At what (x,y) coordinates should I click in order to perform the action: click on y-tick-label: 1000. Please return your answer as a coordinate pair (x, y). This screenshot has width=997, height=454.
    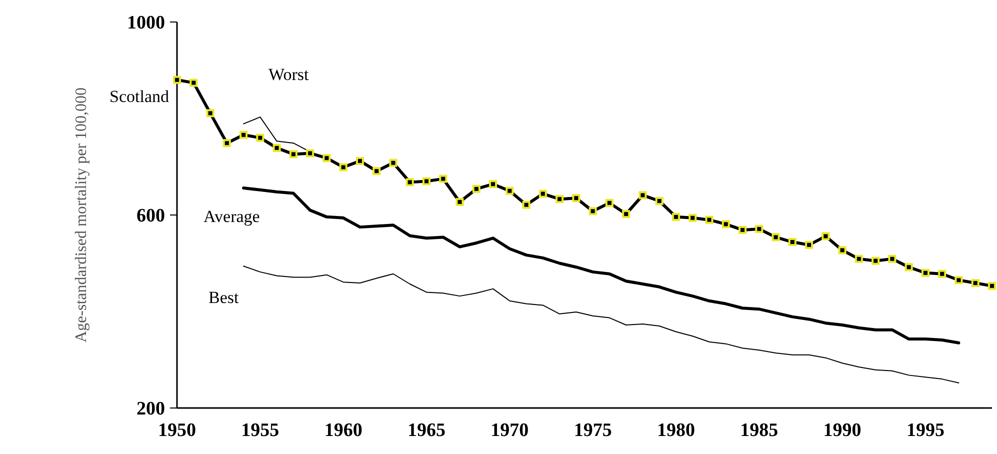
    Looking at the image, I should click on (146, 23).